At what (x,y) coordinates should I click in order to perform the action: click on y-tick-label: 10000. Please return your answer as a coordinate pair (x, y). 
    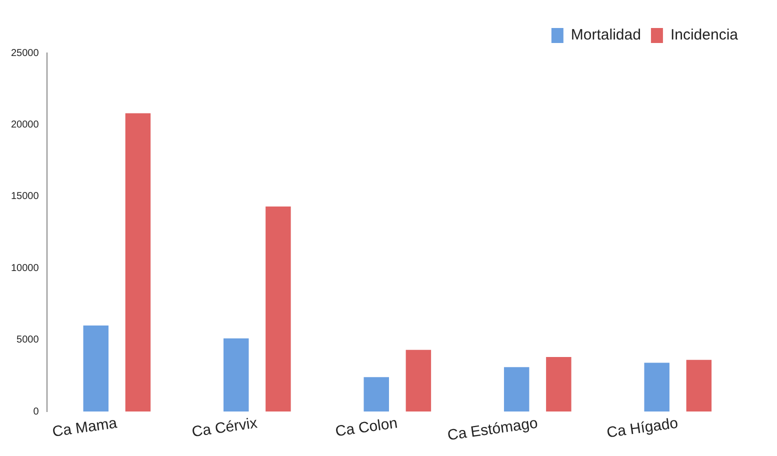
    Looking at the image, I should click on (25, 268).